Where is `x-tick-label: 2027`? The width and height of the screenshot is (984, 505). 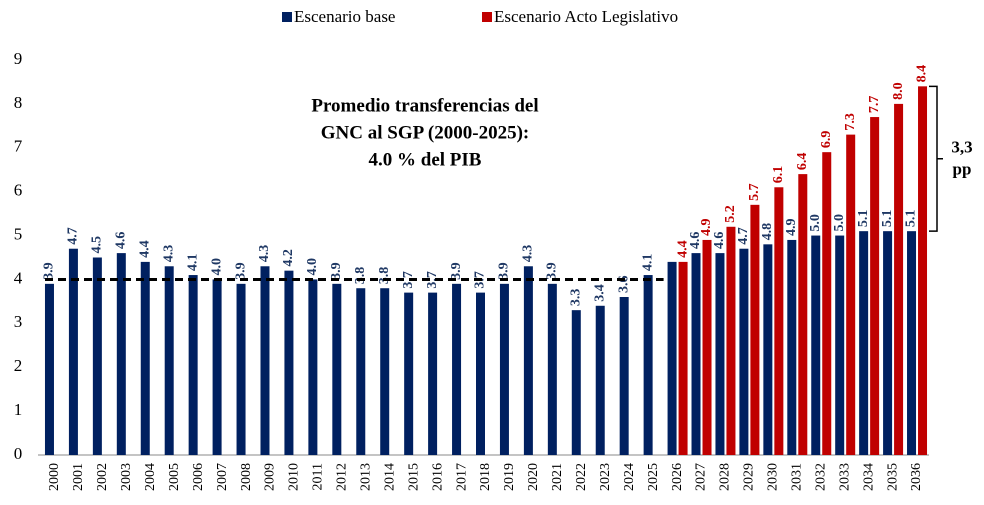
x-tick-label: 2027 is located at coordinates (701, 477).